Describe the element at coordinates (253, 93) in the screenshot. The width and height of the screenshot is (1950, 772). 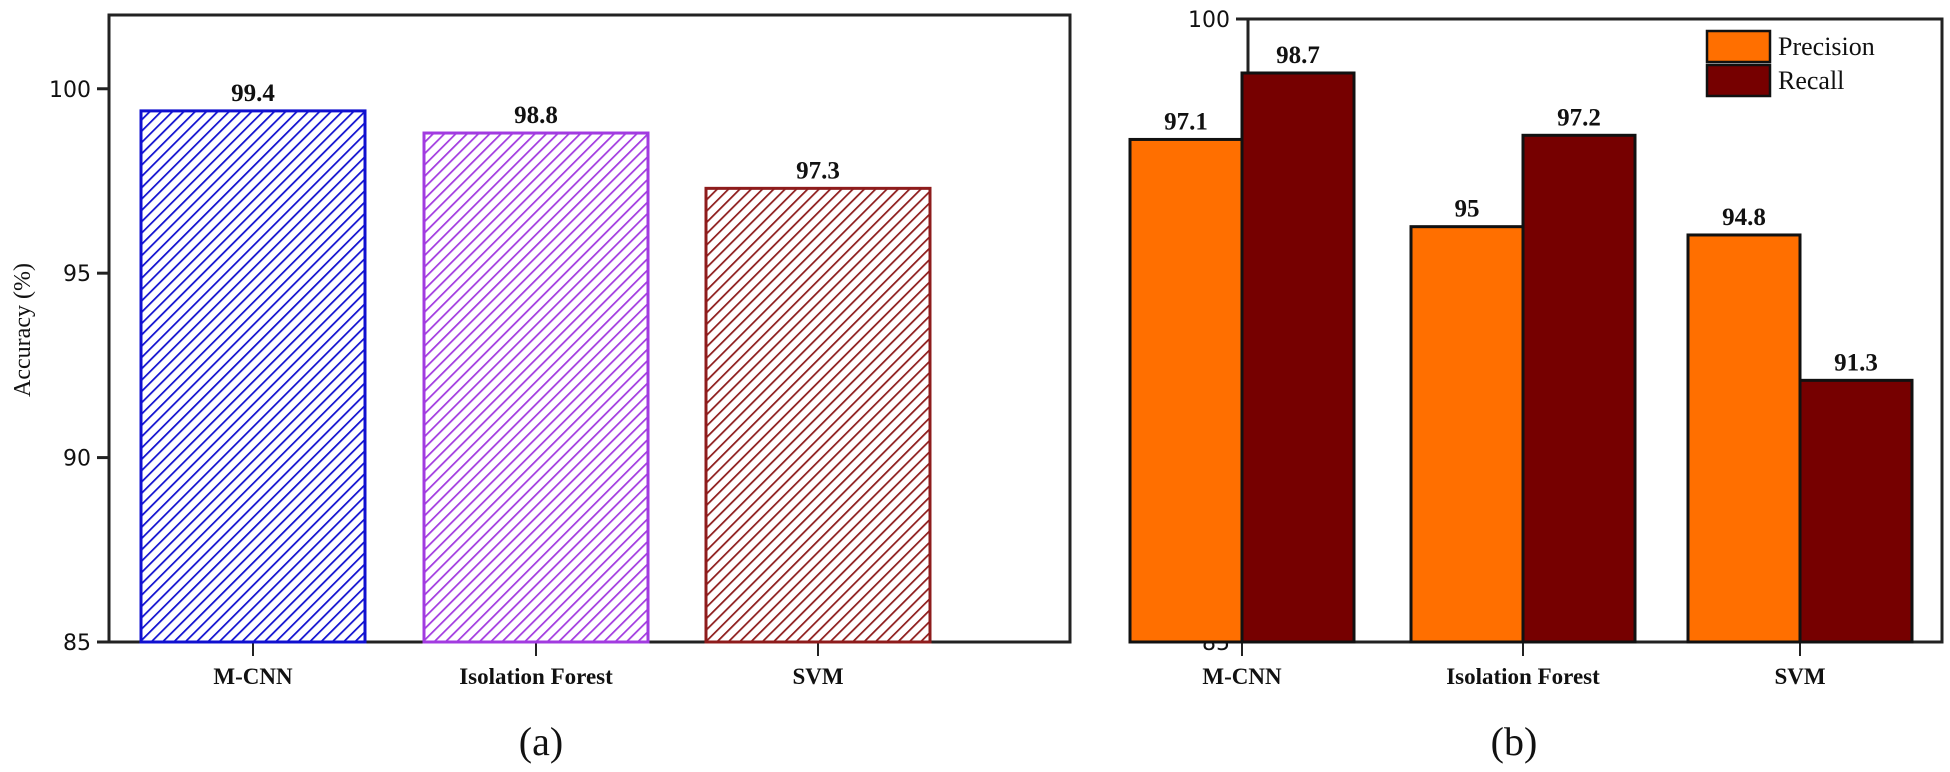
I see `data-label: 99.4` at that location.